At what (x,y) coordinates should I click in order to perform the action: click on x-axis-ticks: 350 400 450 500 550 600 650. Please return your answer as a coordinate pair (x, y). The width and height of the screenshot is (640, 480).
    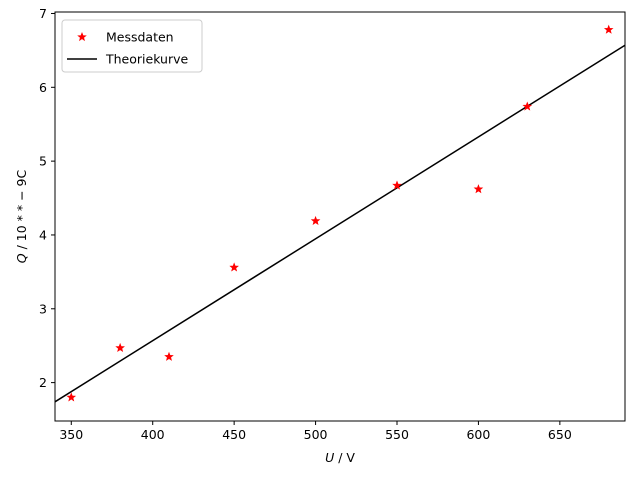
    Looking at the image, I should click on (315, 431).